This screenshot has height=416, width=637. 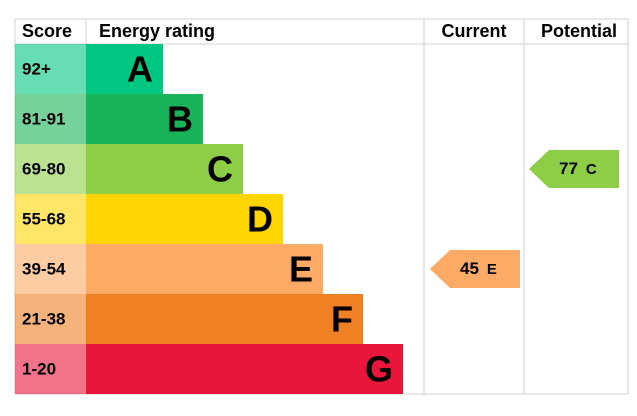 I want to click on current-marker, so click(x=475, y=269).